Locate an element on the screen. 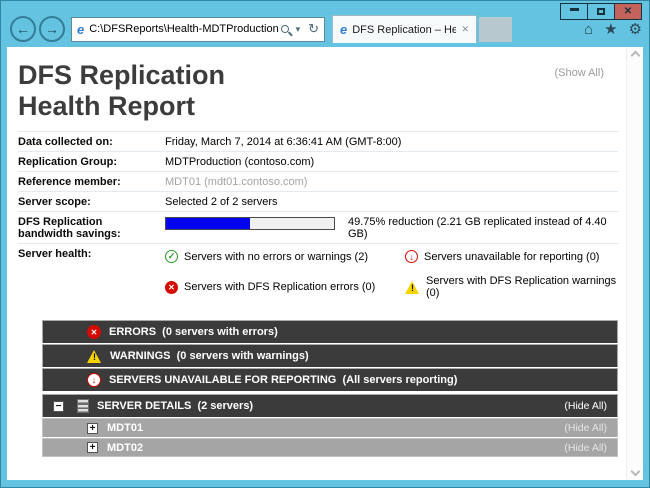  home-icon: ⌂ is located at coordinates (589, 29).